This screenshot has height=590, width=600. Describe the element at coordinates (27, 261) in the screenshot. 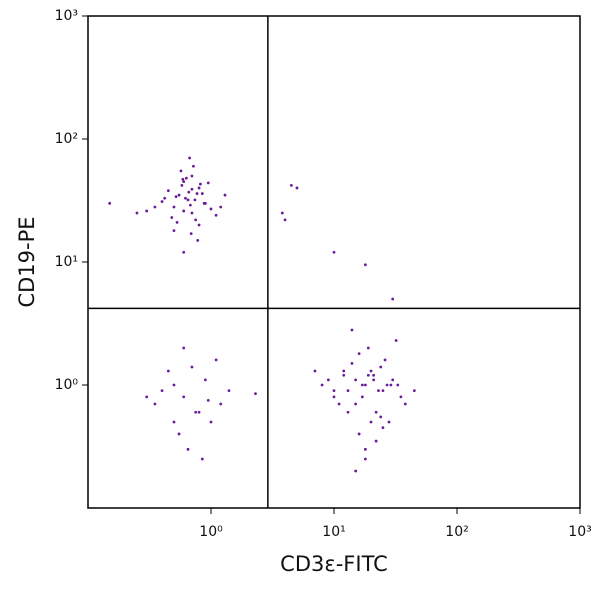

I see `y-axis-title: CD19-PE` at that location.